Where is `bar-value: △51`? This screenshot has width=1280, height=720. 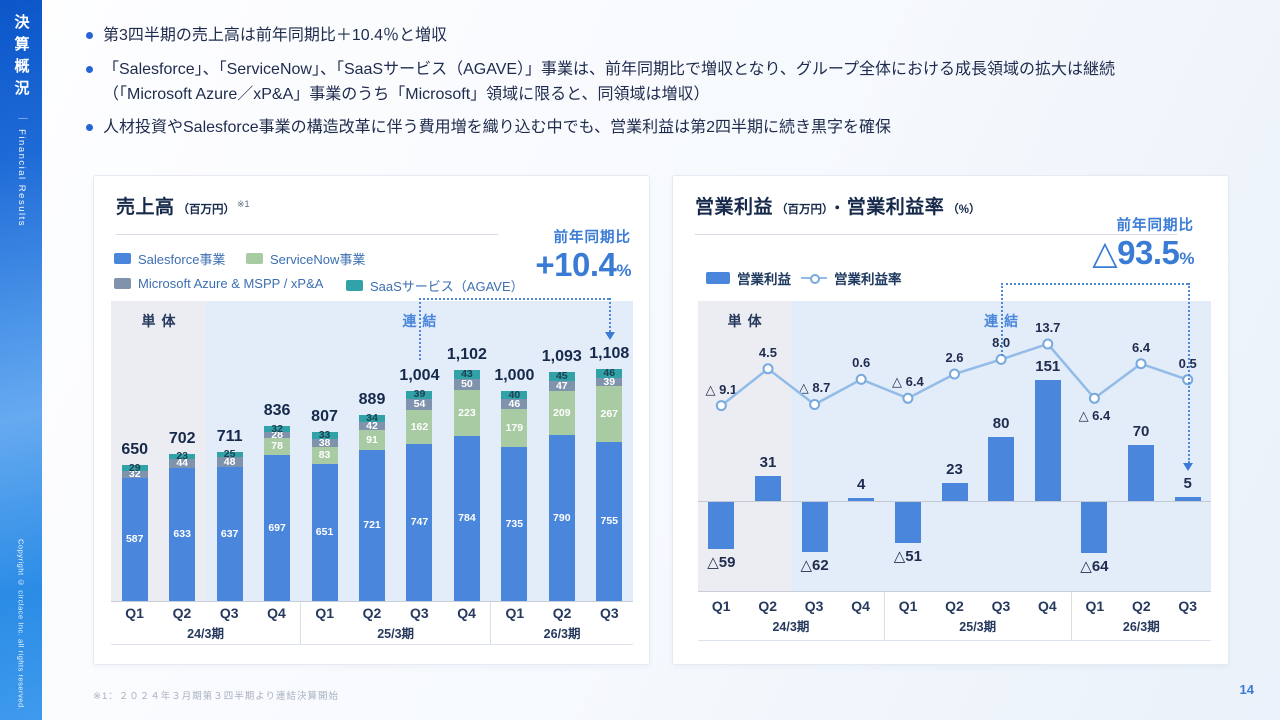 bar-value: △51 is located at coordinates (907, 556).